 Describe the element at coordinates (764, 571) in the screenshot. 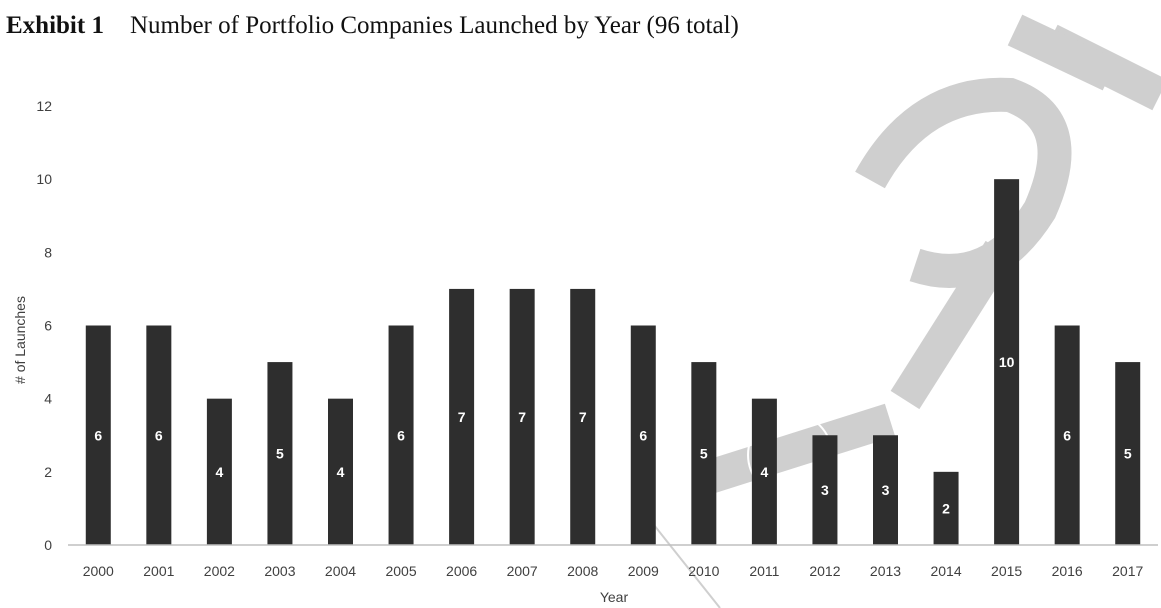

I see `x-tick-label: 2011` at that location.